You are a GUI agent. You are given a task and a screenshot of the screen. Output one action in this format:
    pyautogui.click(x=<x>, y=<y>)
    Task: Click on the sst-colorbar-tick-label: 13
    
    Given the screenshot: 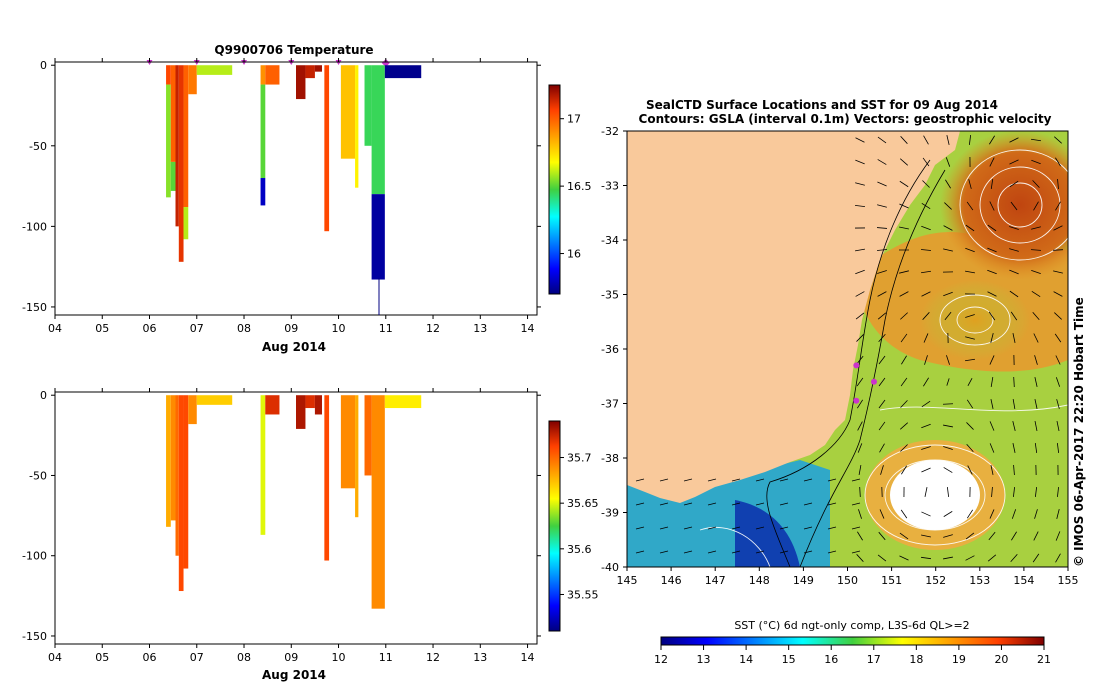 What is the action you would take?
    pyautogui.click(x=704, y=659)
    